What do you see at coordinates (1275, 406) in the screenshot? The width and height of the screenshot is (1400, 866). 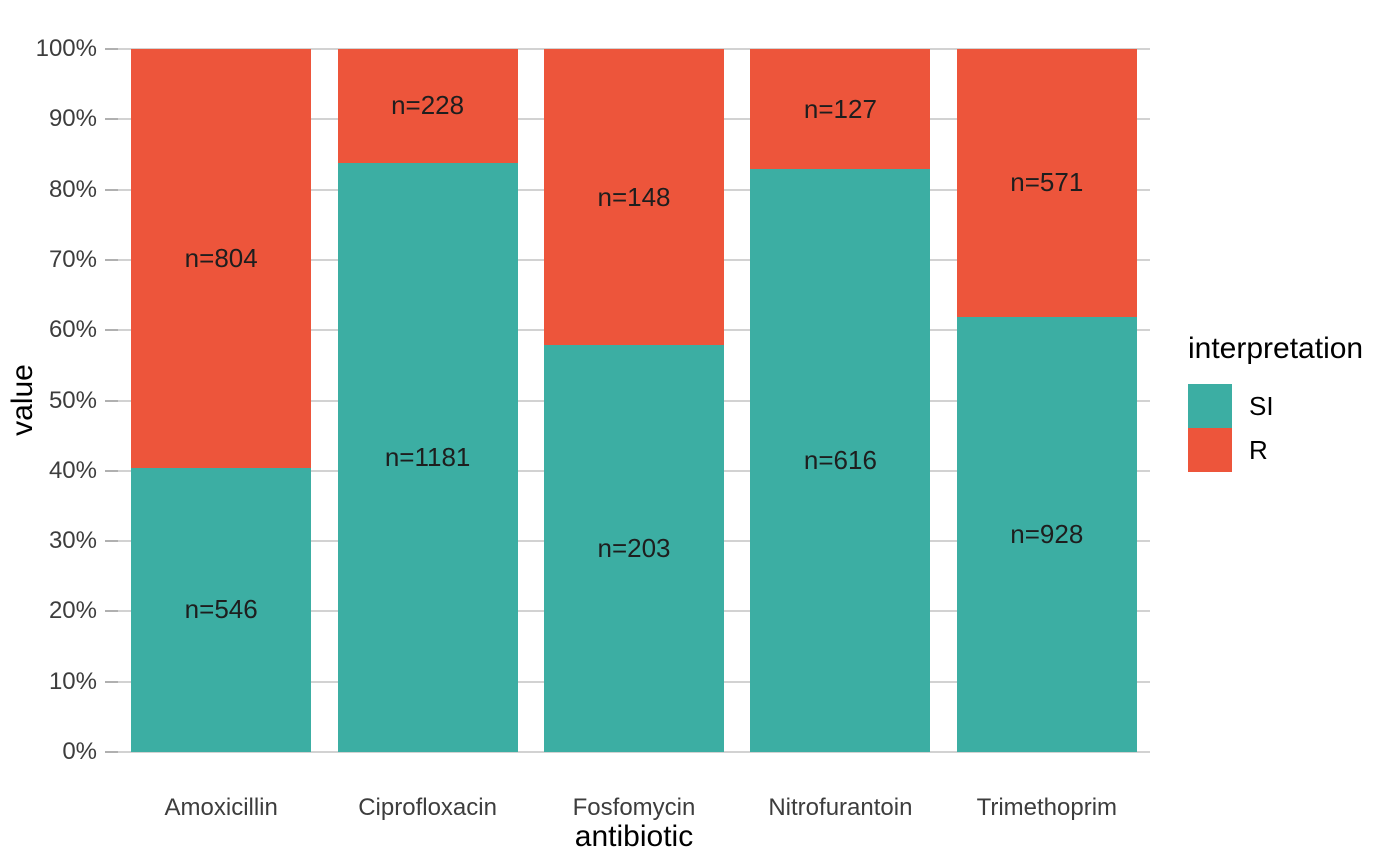 I see `legend-item-si: SI` at bounding box center [1275, 406].